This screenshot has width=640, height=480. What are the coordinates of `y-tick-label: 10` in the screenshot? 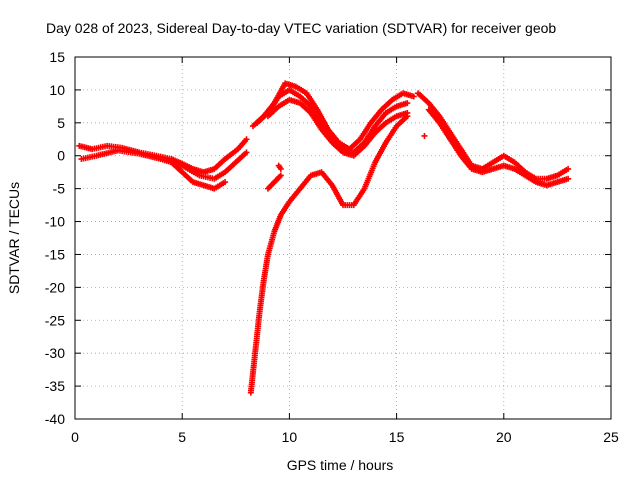 It's located at (57, 90).